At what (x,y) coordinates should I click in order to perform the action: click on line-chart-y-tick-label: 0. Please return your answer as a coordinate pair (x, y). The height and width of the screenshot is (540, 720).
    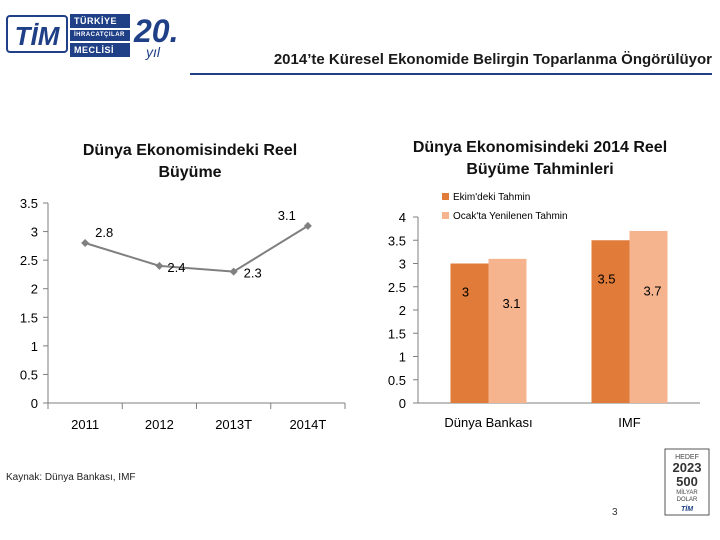
    Looking at the image, I should click on (34, 403).